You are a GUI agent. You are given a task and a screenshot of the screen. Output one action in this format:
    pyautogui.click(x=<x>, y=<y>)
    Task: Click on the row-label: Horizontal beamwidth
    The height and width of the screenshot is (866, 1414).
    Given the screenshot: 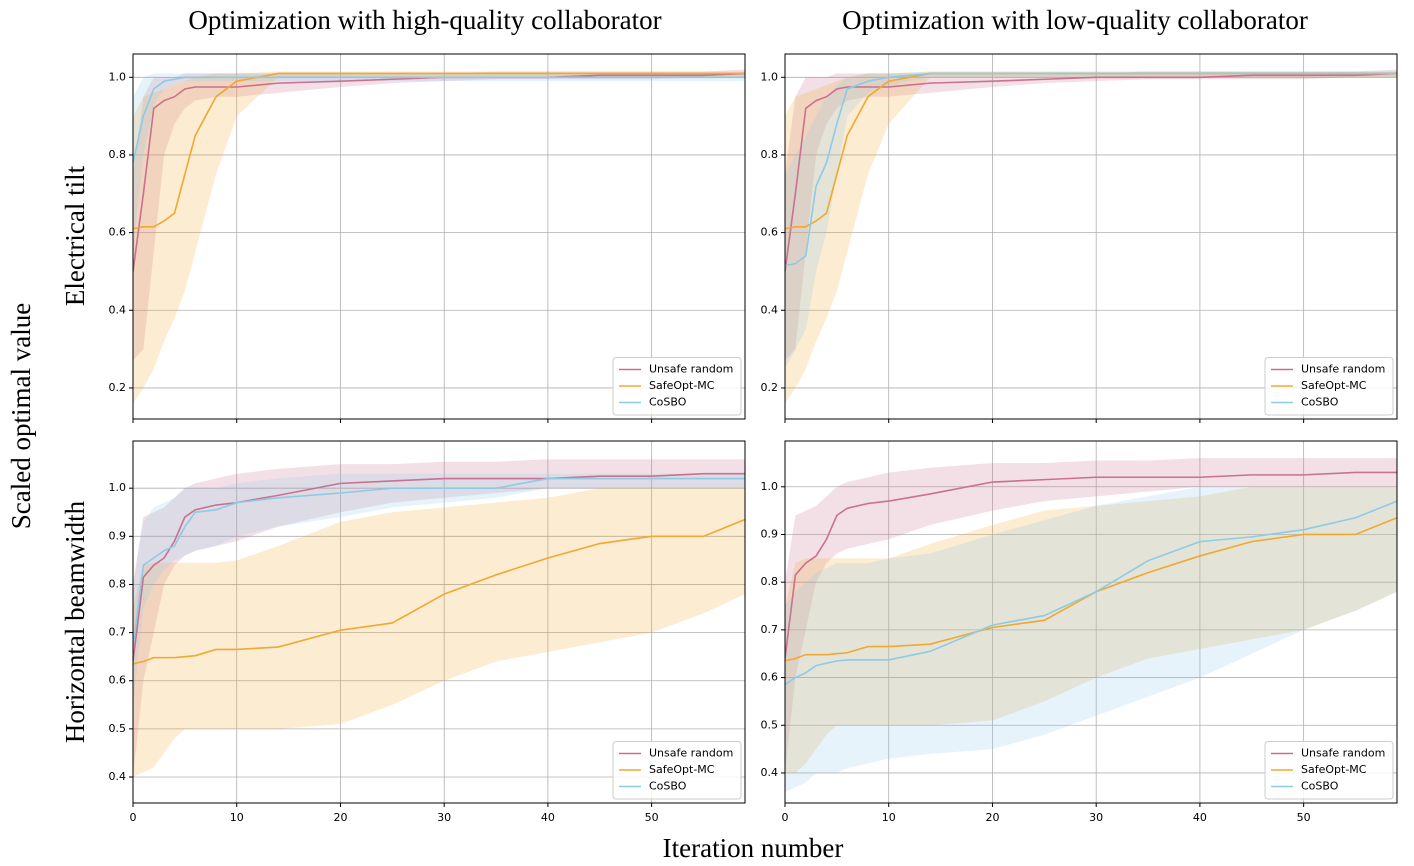 What is the action you would take?
    pyautogui.click(x=75, y=621)
    